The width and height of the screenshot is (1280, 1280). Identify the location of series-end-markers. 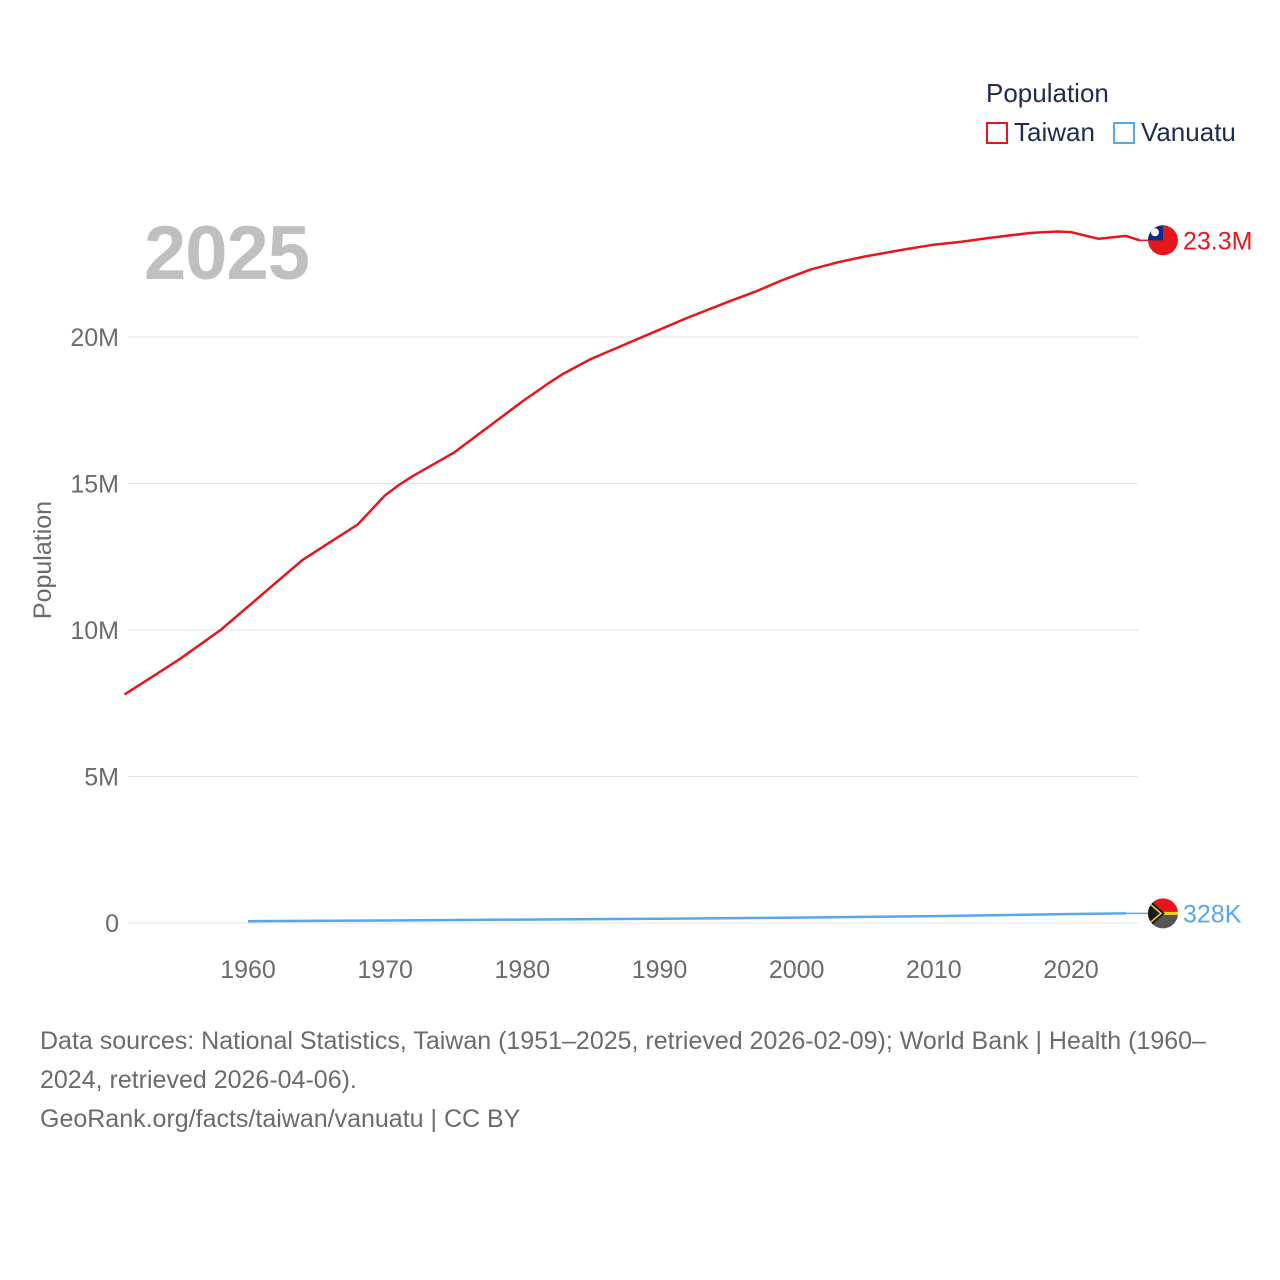
(1163, 577).